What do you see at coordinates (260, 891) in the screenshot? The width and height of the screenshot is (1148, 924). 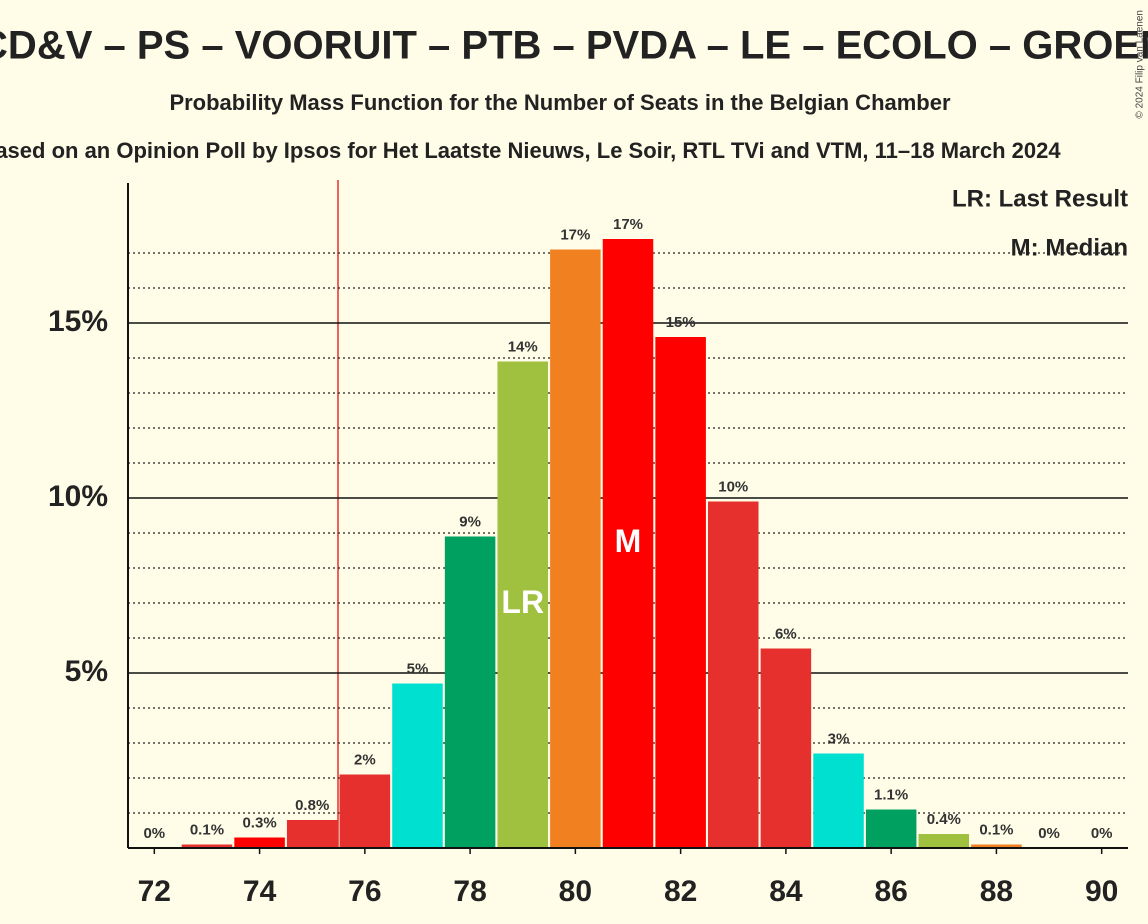 I see `x-tick-label: 74` at bounding box center [260, 891].